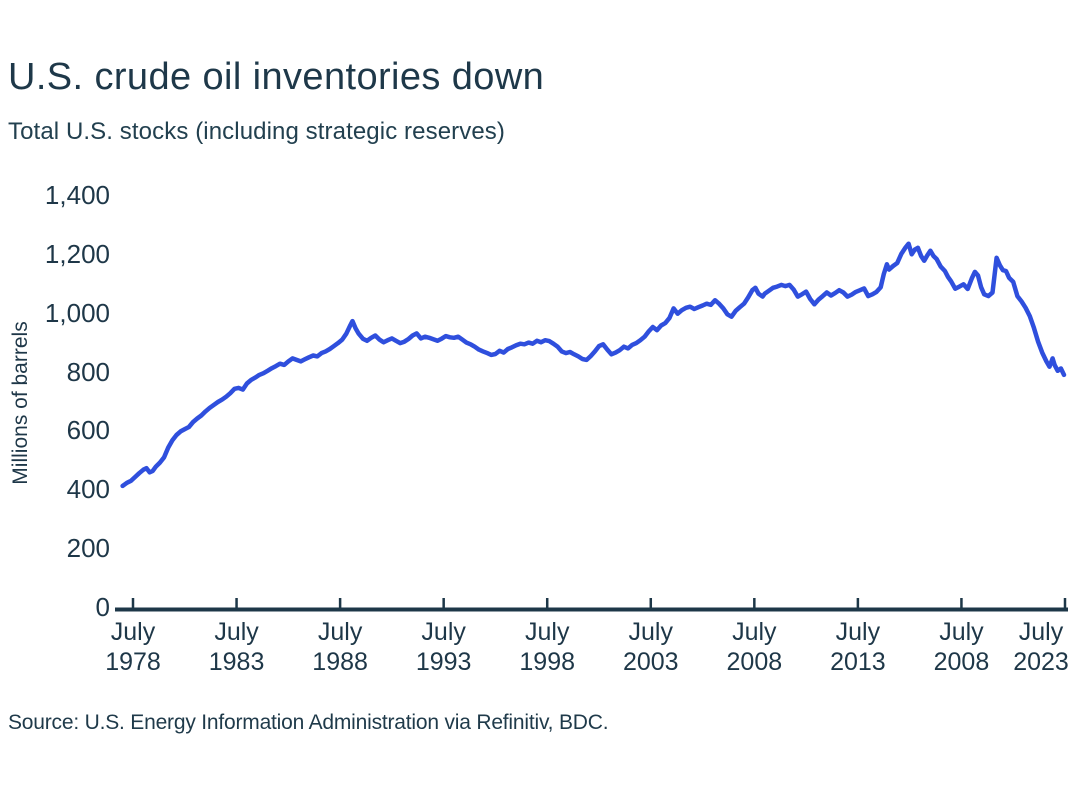  Describe the element at coordinates (650, 662) in the screenshot. I see `x-tick-year: 2003` at that location.